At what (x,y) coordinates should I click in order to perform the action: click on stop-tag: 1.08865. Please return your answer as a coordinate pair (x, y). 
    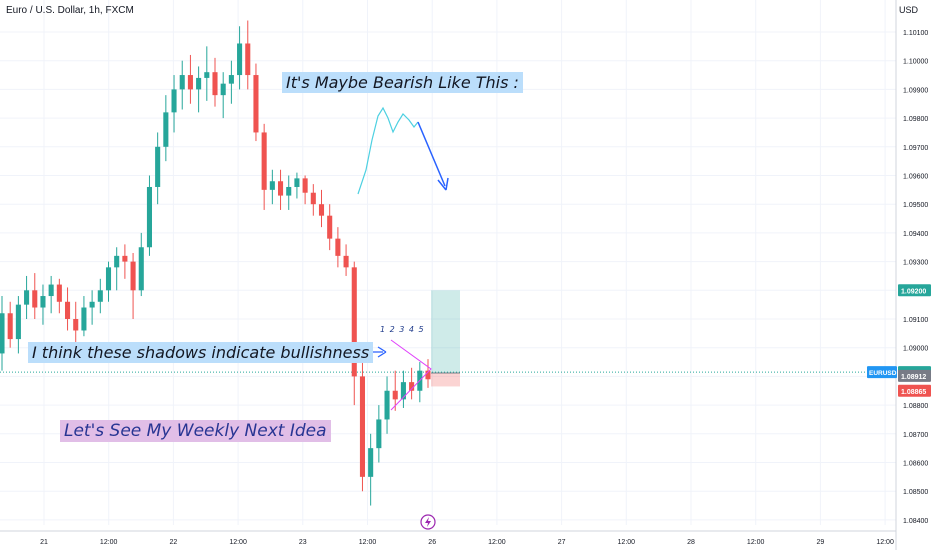
    Looking at the image, I should click on (913, 392).